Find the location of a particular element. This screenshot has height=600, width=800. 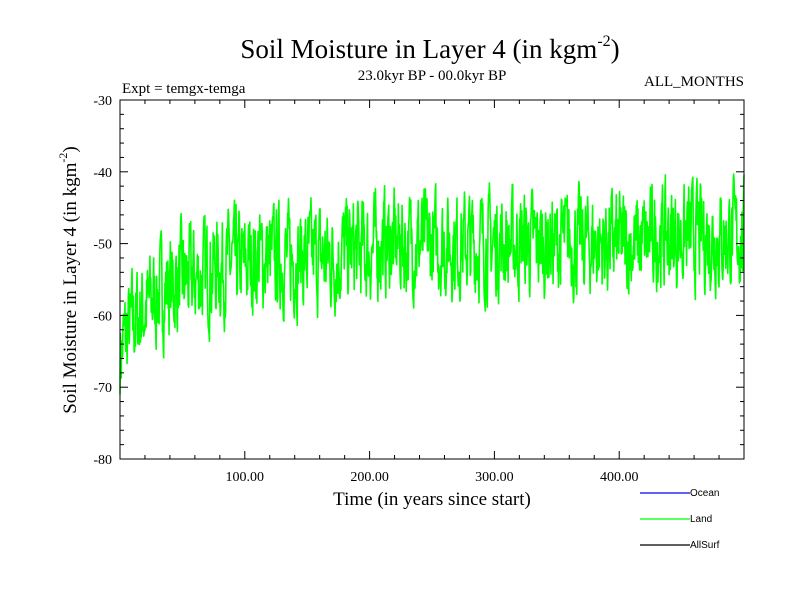

legend-item-land: Land is located at coordinates (676, 519).